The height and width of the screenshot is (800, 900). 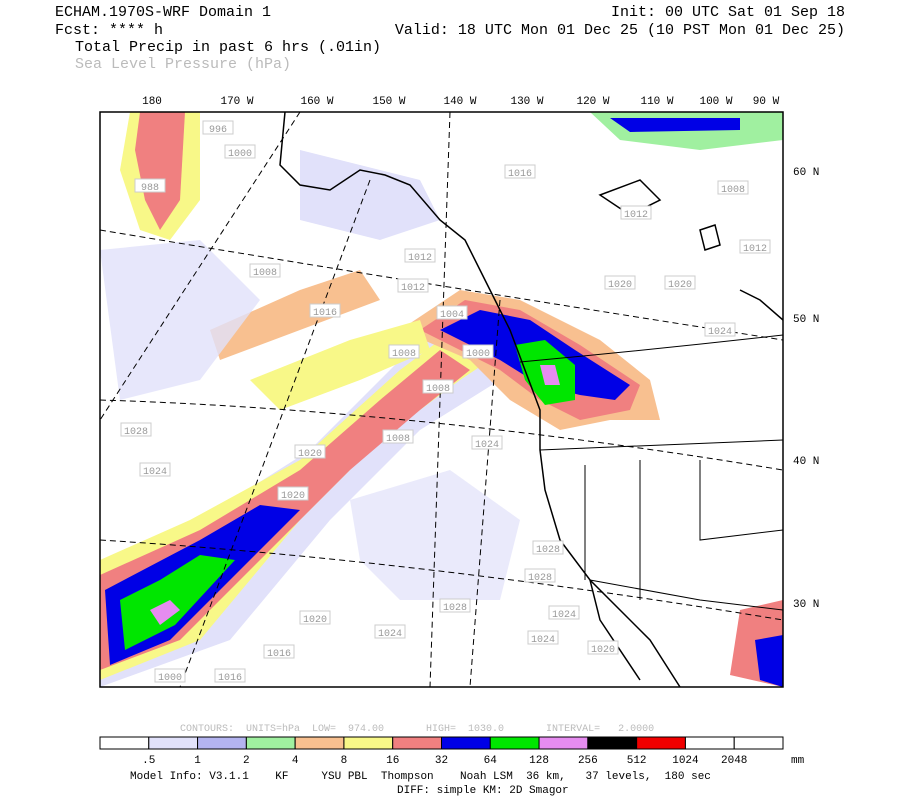 What do you see at coordinates (392, 761) in the screenshot?
I see `colorbar-label: 16` at bounding box center [392, 761].